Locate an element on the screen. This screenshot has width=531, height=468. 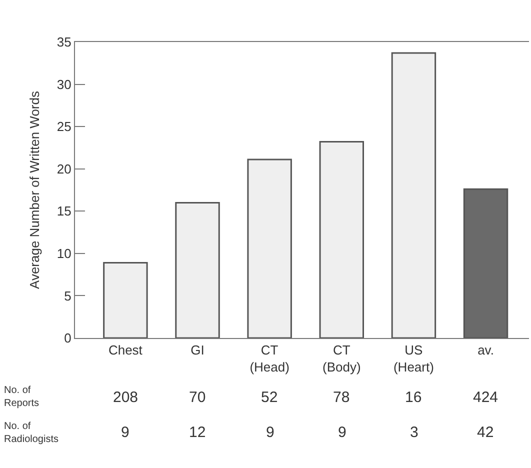
text: No. of Radiologists is located at coordinates (31, 433).